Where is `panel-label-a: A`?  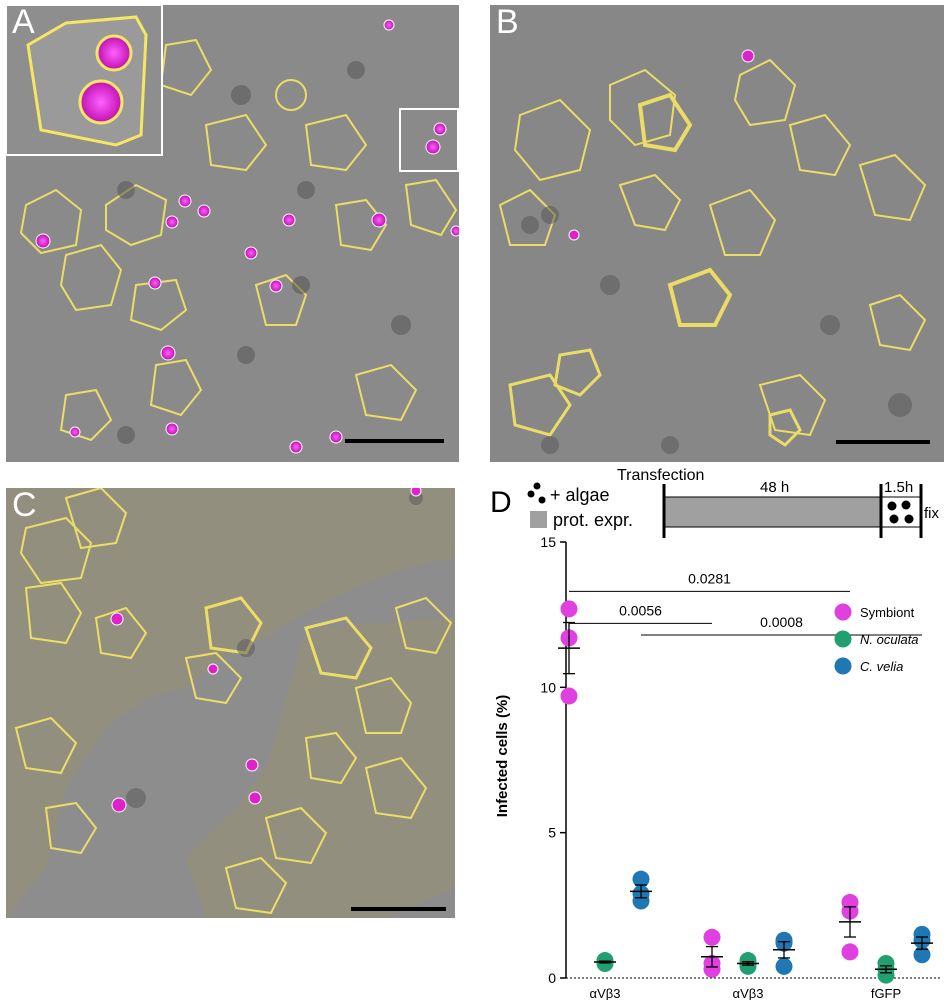 panel-label-a: A is located at coordinates (23, 23).